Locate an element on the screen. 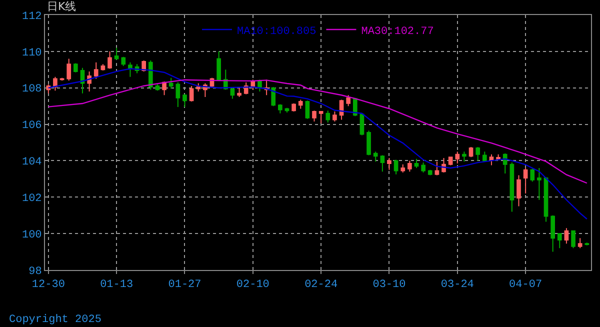 This screenshot has width=600, height=327. x-tick-label: 03-24 is located at coordinates (457, 285).